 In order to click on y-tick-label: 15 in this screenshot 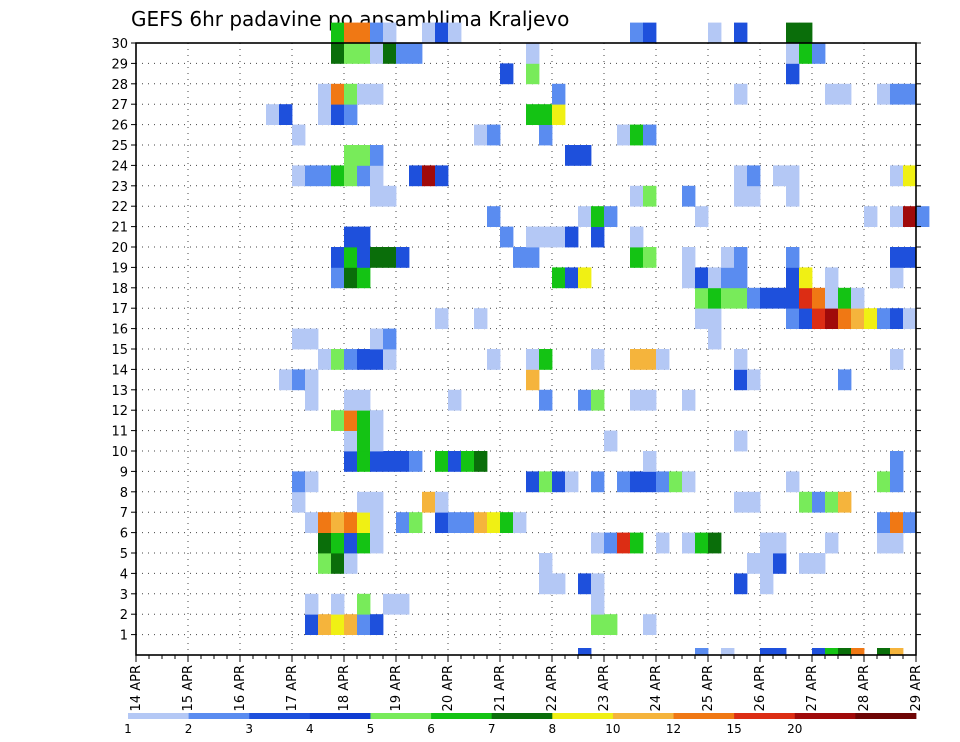, I will do `click(119, 350)`.